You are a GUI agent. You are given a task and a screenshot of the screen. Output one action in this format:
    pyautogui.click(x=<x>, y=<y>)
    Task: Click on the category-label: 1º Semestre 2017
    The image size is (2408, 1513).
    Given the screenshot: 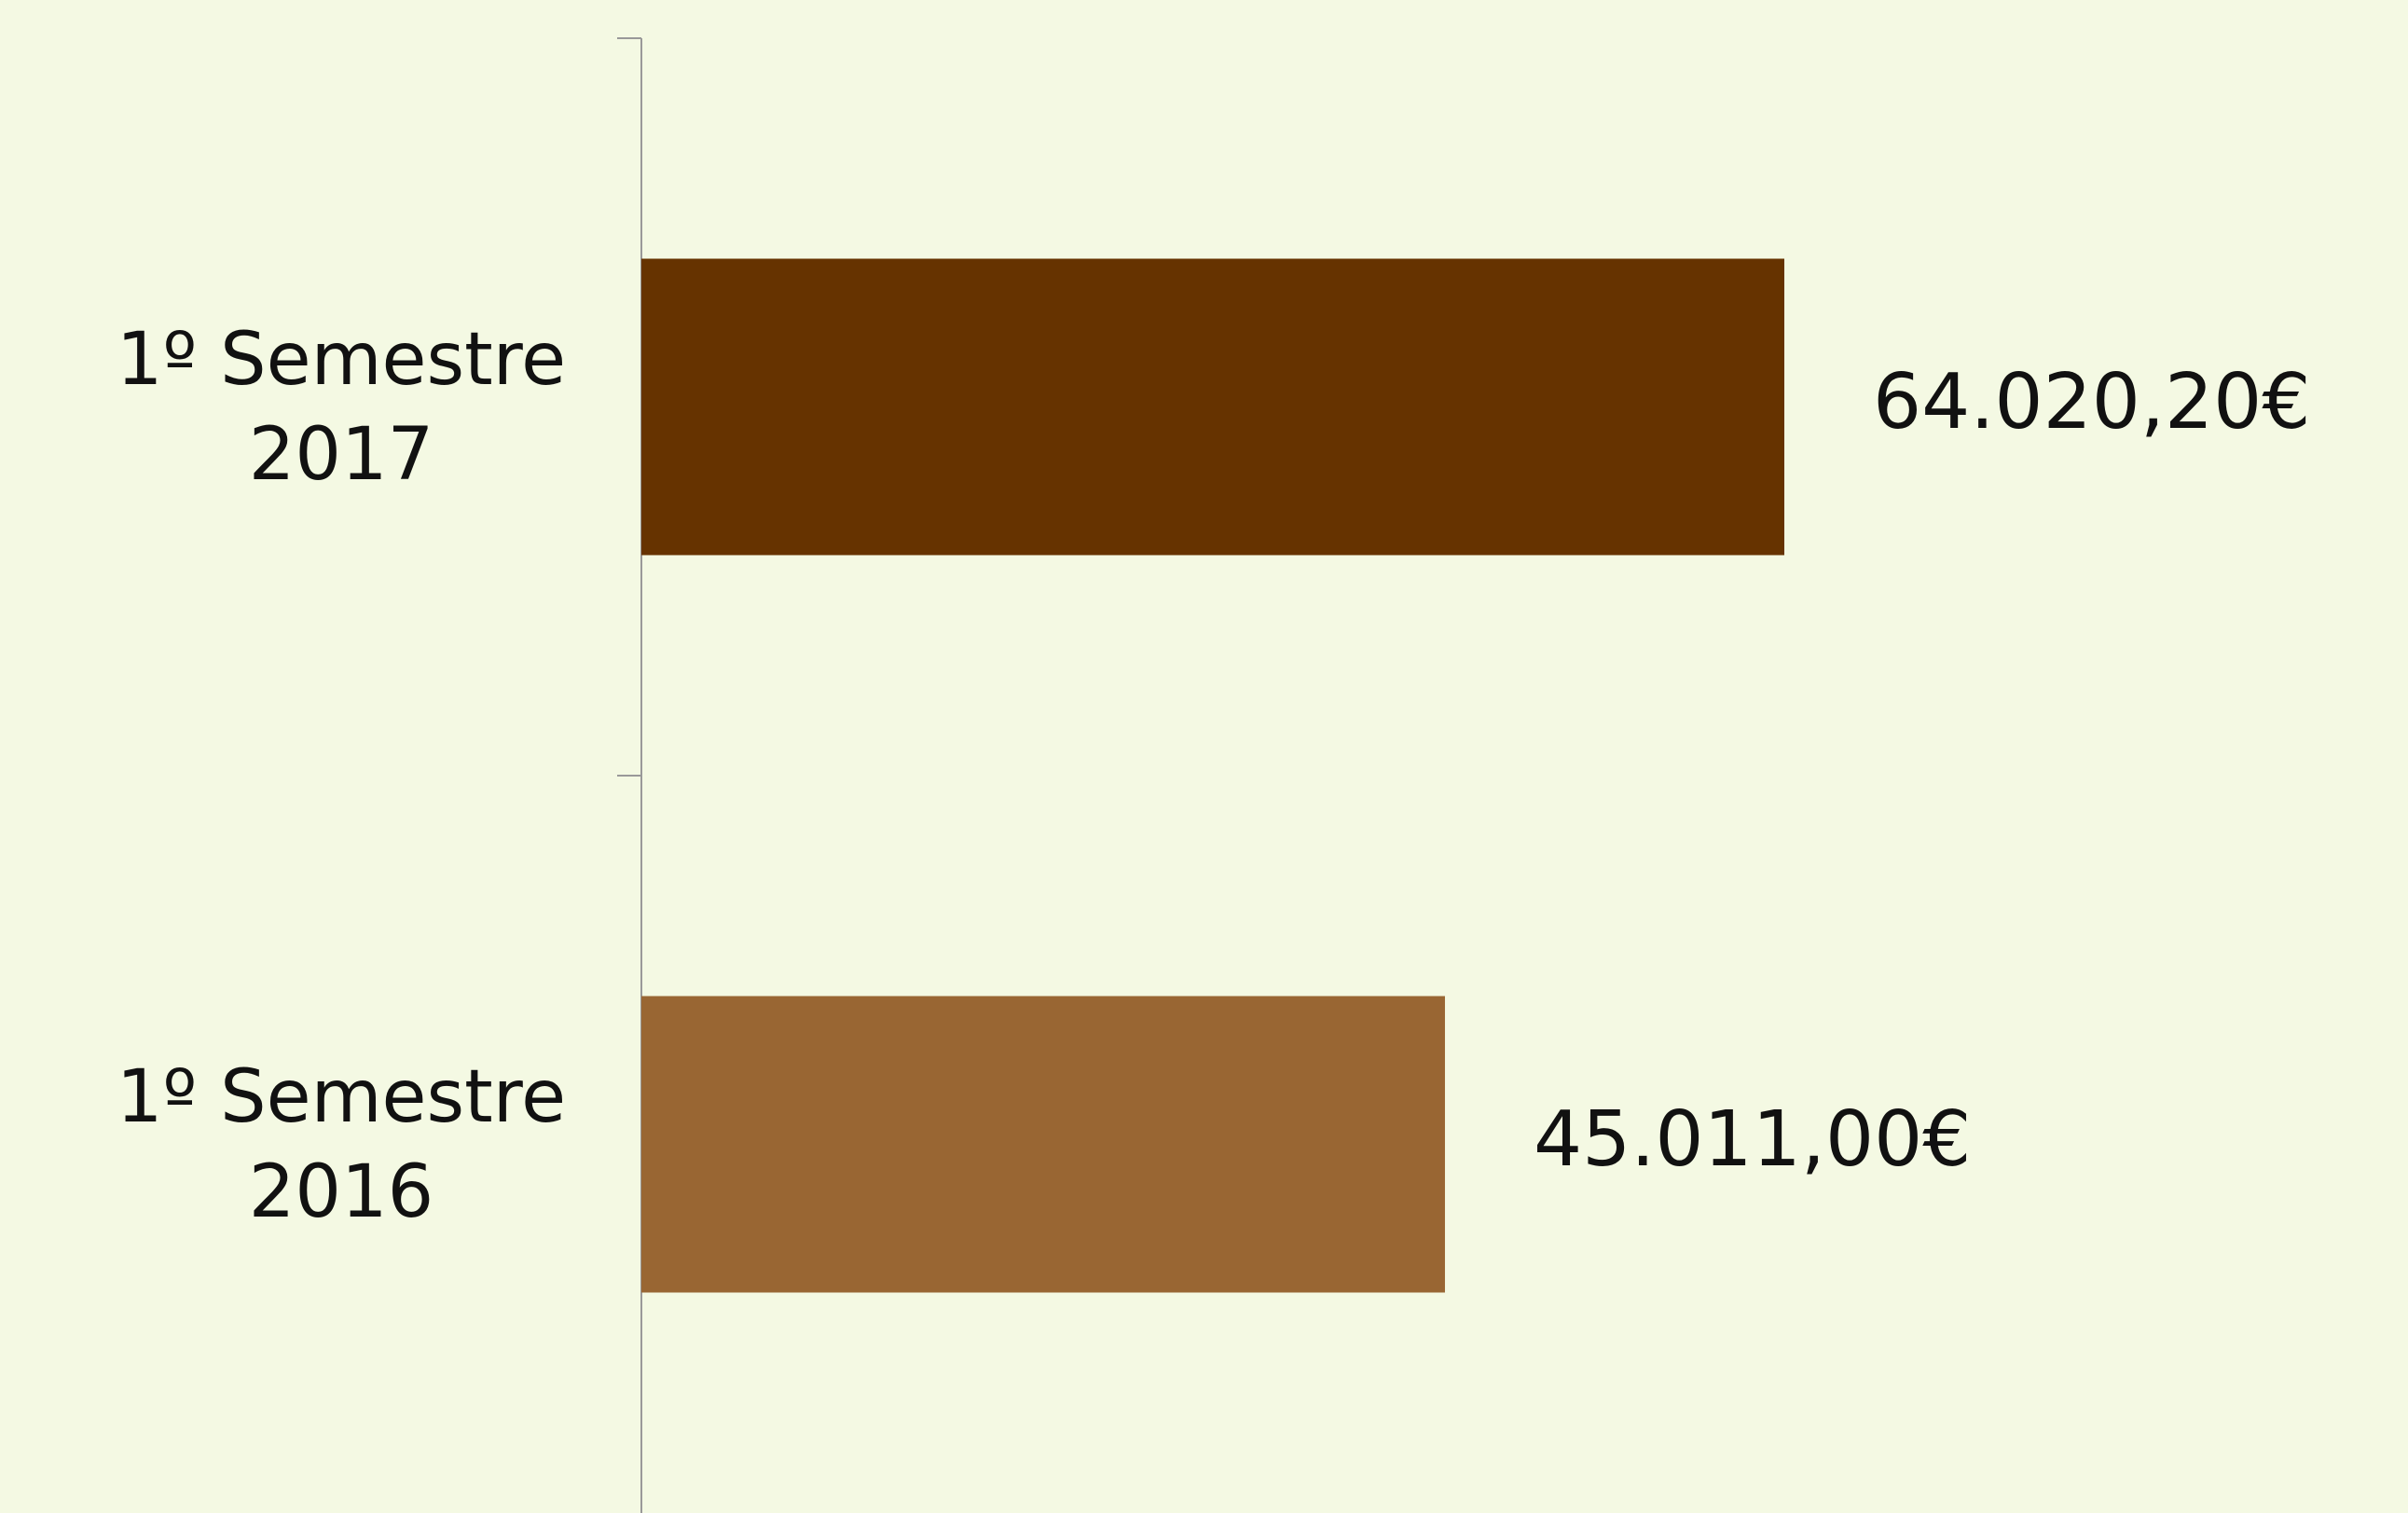 What is the action you would take?
    pyautogui.click(x=341, y=407)
    